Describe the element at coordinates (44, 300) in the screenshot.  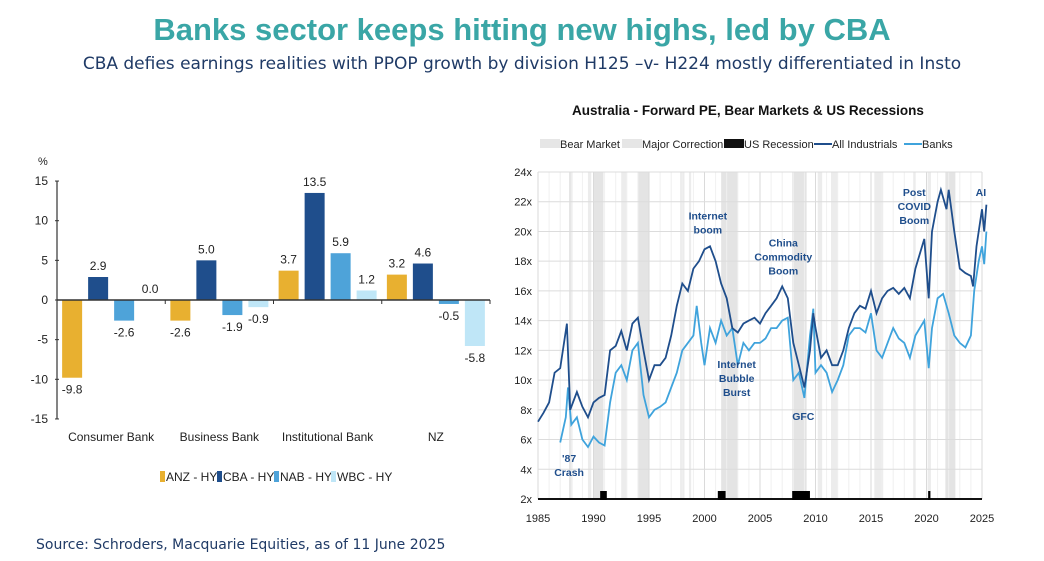
I see `y-tick-label: 0` at that location.